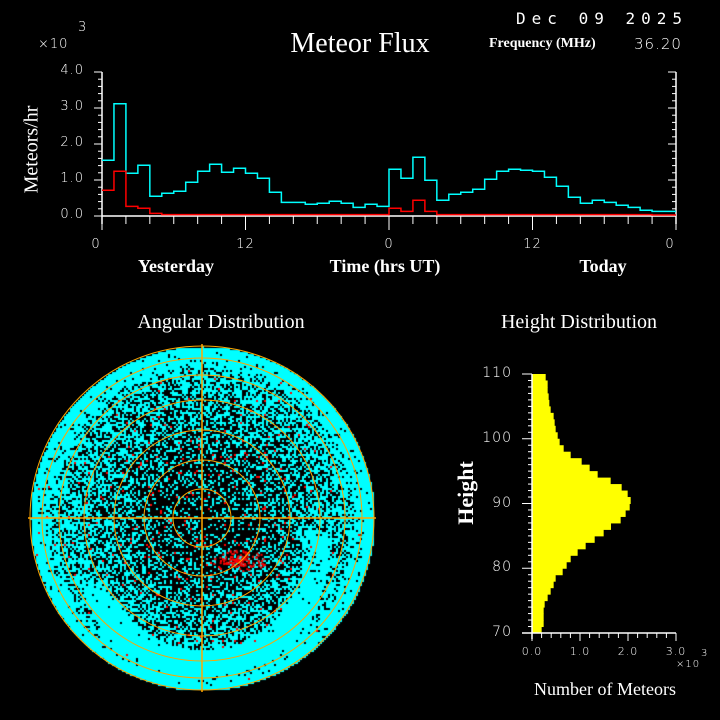 Image resolution: width=720 pixels, height=720 pixels. I want to click on height-title: Height Distribution, so click(579, 322).